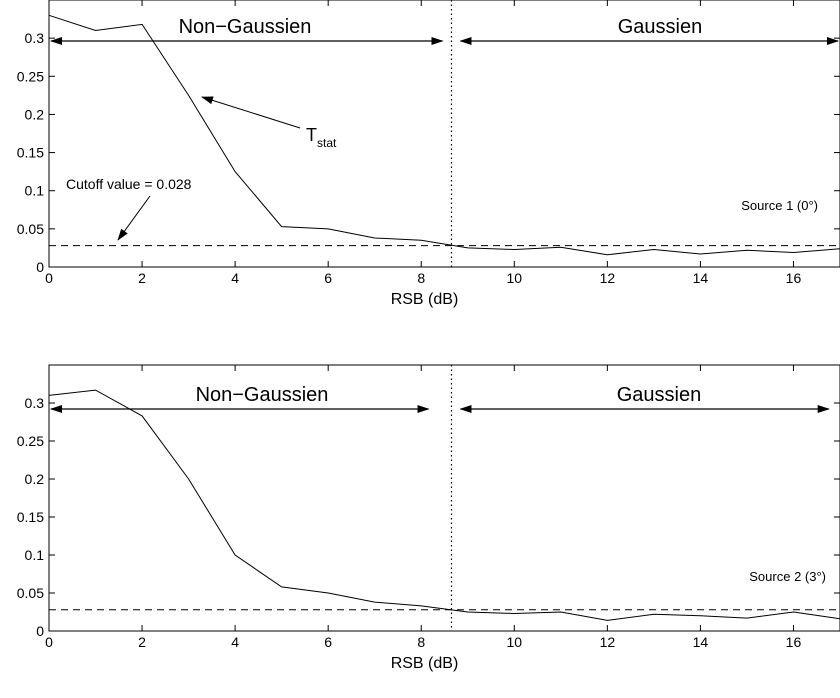  Describe the element at coordinates (251, 112) in the screenshot. I see `tstat-arrow` at that location.